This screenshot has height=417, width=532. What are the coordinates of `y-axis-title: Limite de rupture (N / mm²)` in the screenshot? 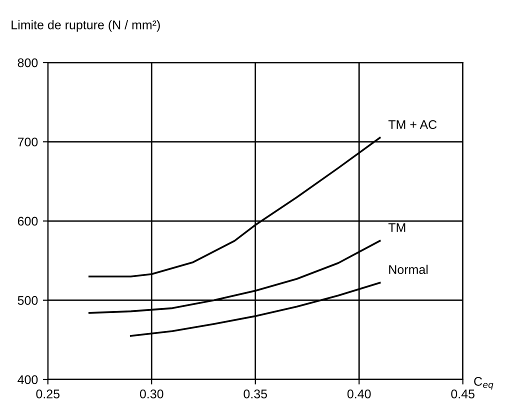 It's located at (86, 26).